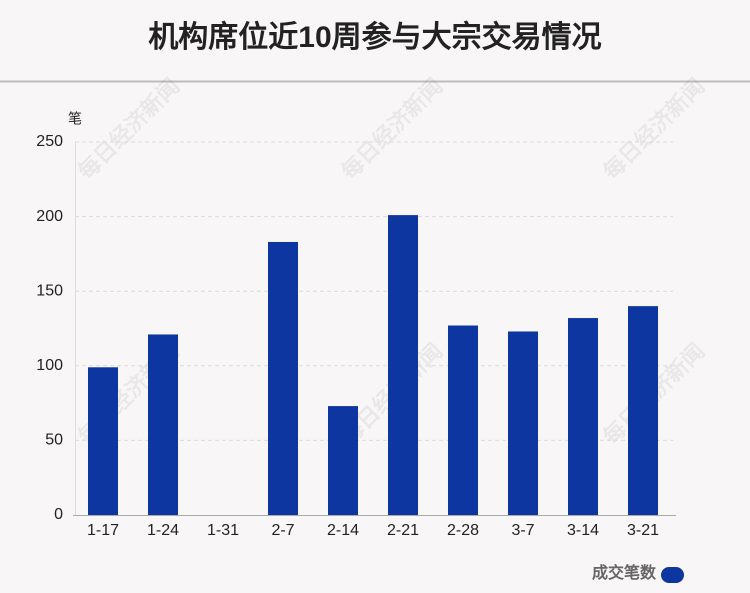 The image size is (750, 593). I want to click on chart-title: 机构席位近10周参与大宗交易情况, so click(374, 37).